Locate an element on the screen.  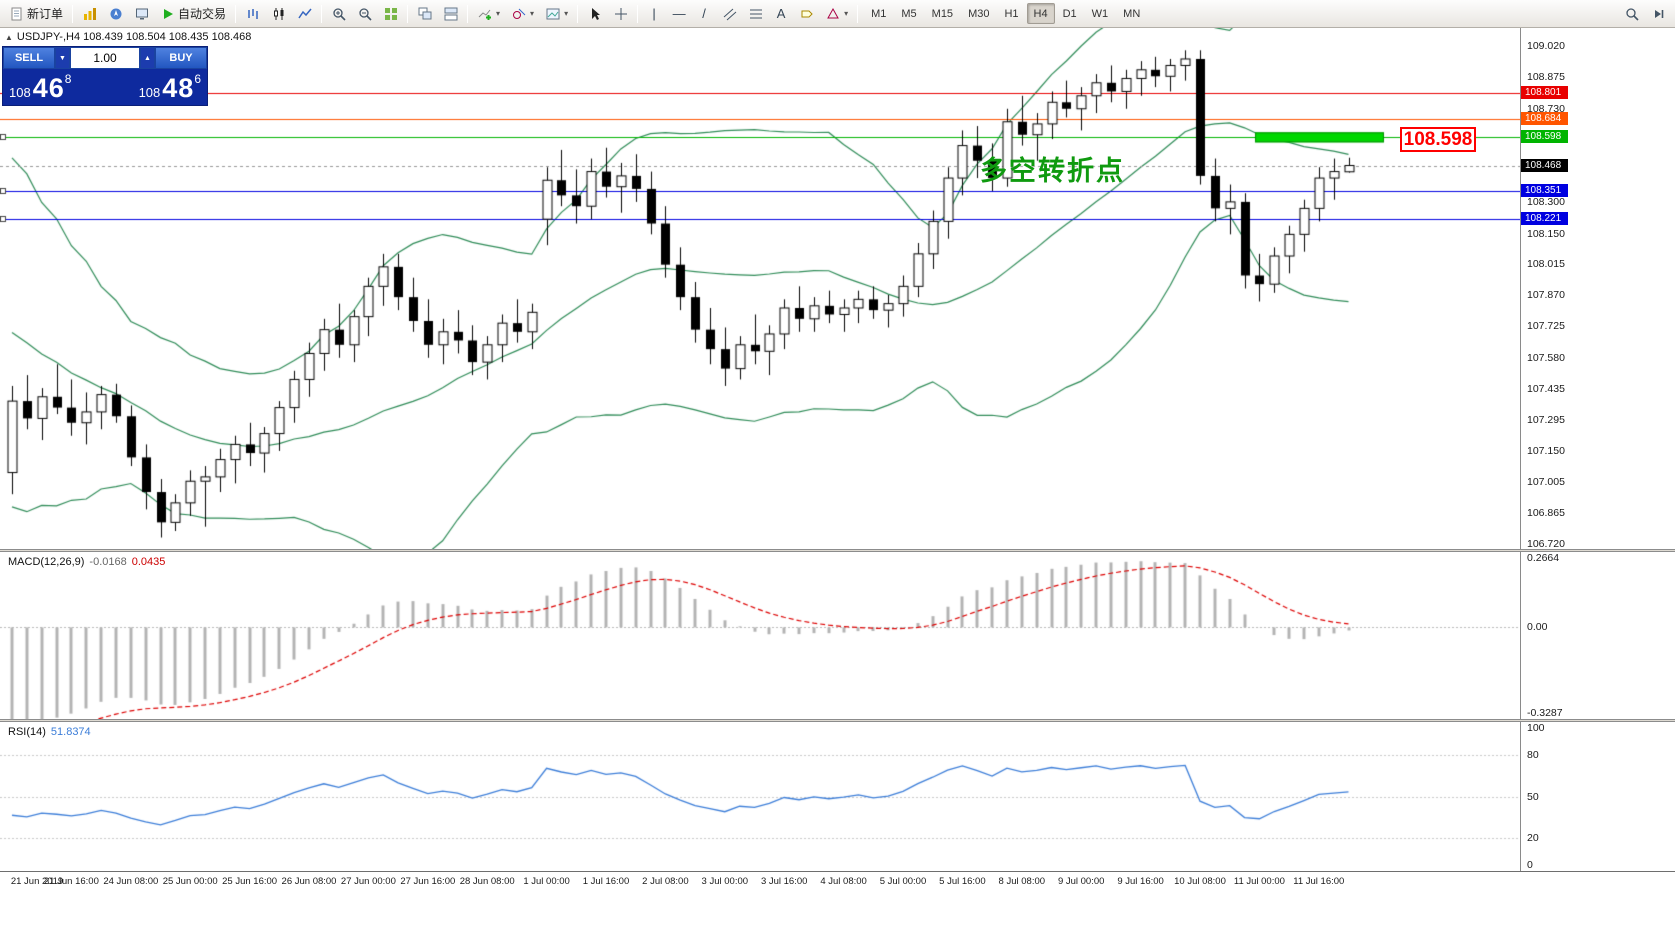
bar-chart-icon is located at coordinates (252, 13).